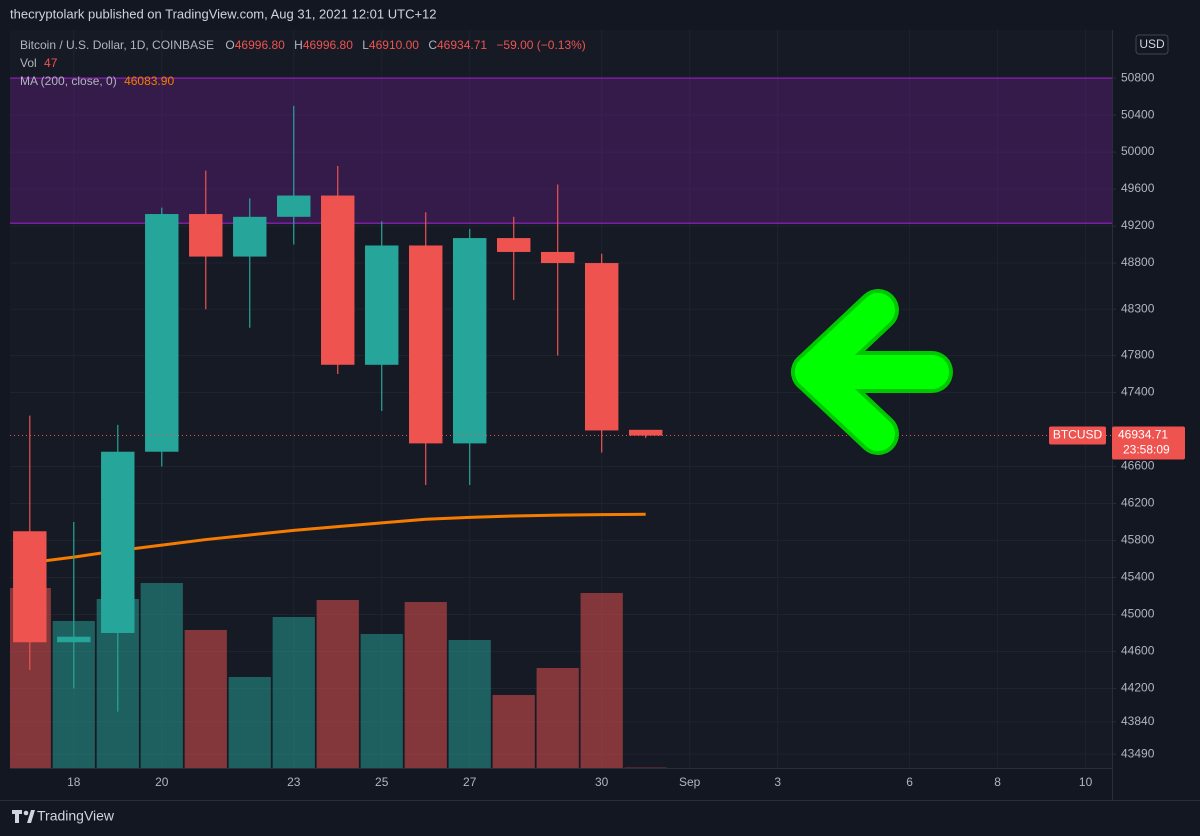 This screenshot has width=1200, height=836. I want to click on y-tick-label: 46200, so click(1138, 503).